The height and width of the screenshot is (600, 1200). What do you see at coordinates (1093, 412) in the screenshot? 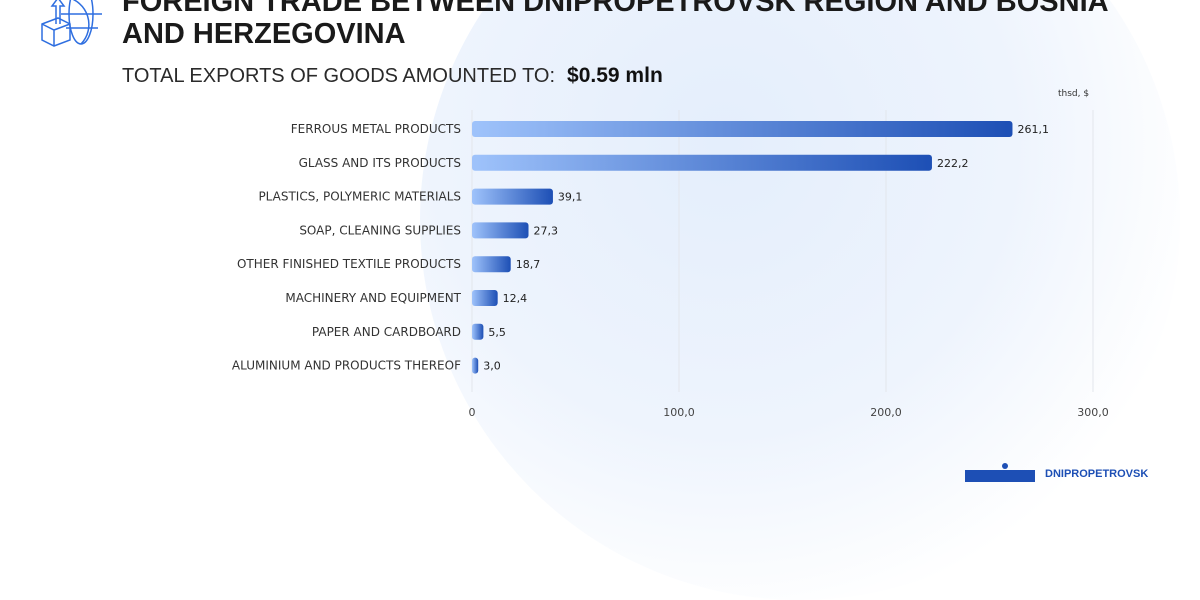
I see `x-tick-label: 300,0` at bounding box center [1093, 412].